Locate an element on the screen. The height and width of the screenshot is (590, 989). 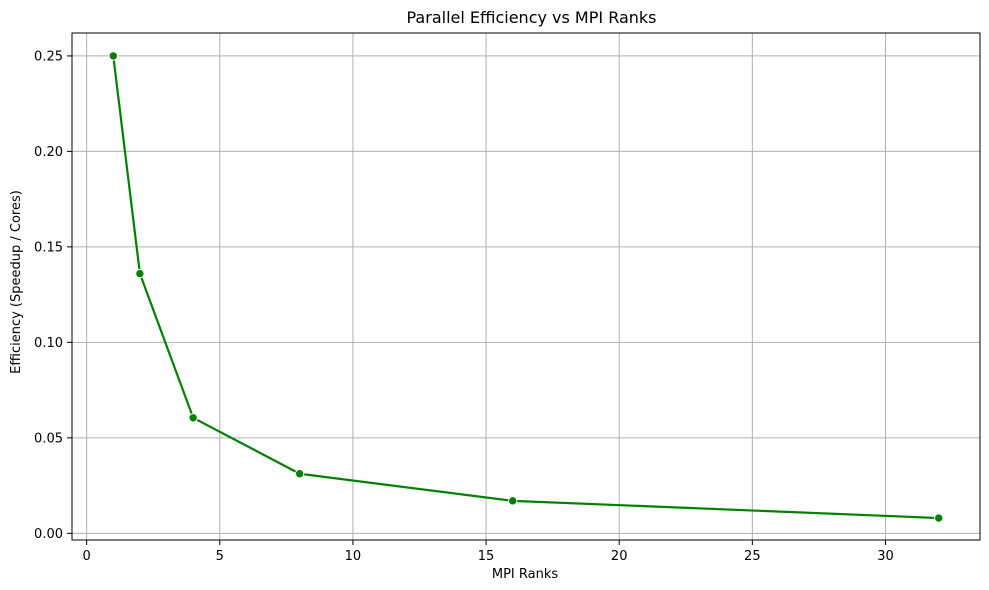
x-tick-label: 5 is located at coordinates (220, 556).